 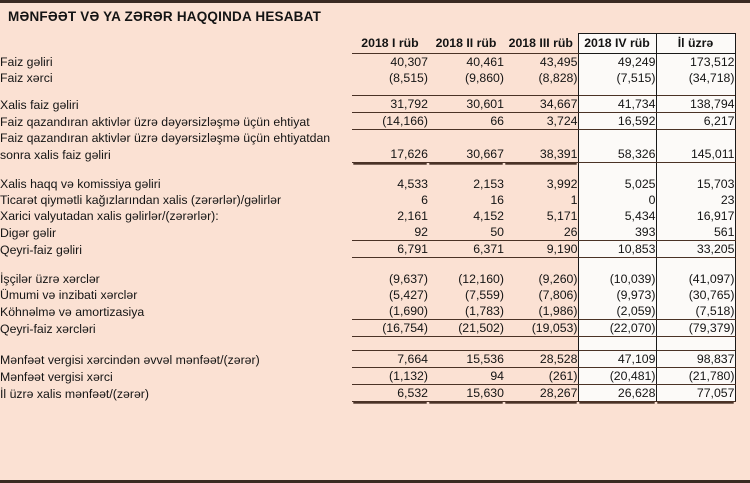 What do you see at coordinates (484, 78) in the screenshot?
I see `row-value-q2: (9,860)` at bounding box center [484, 78].